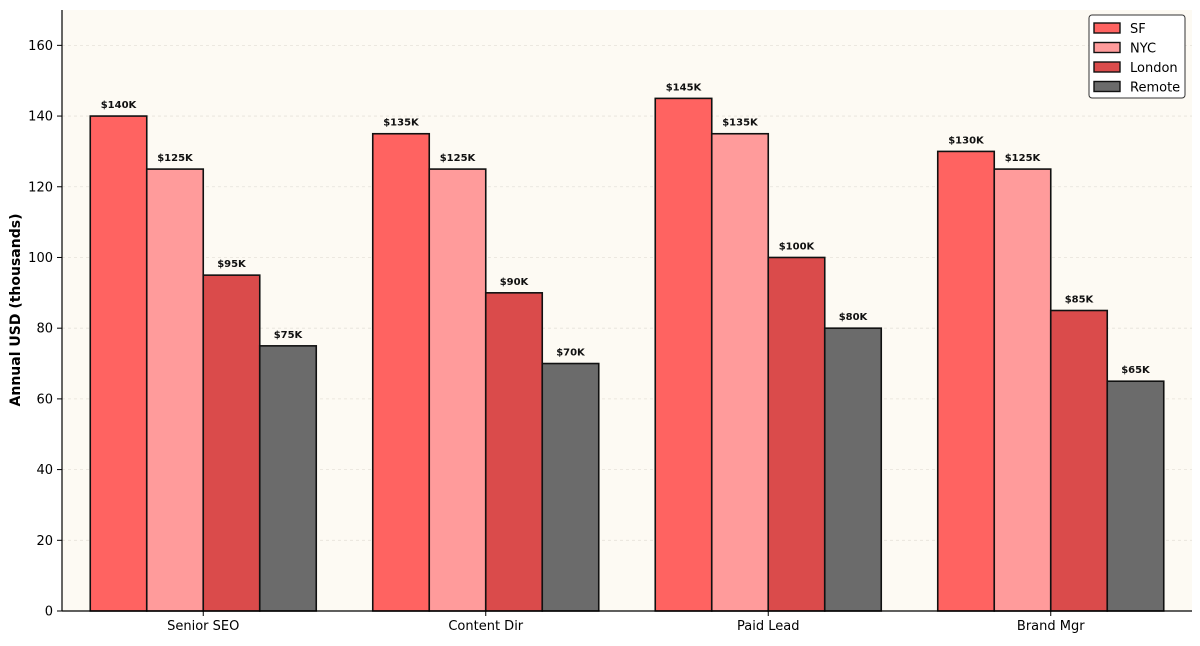  I want to click on legend-swatch-london, so click(1107, 67).